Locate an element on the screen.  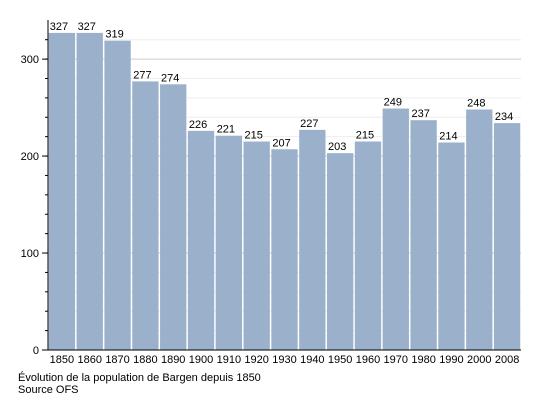
bar-value-label: 203 is located at coordinates (337, 147).